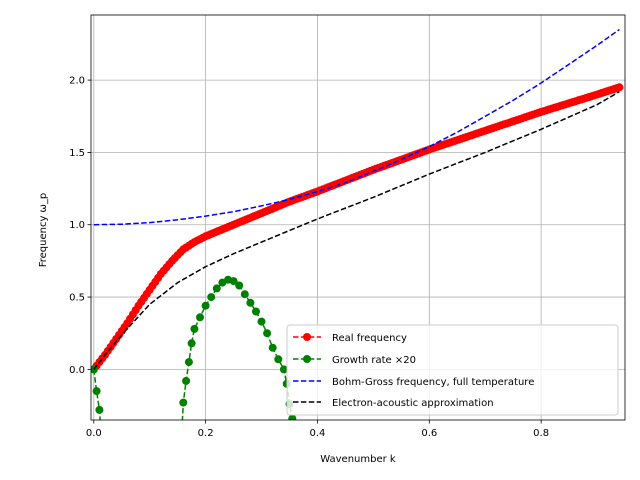 Image resolution: width=640 pixels, height=480 pixels. I want to click on legend-entry-1: Real frequency, so click(350, 338).